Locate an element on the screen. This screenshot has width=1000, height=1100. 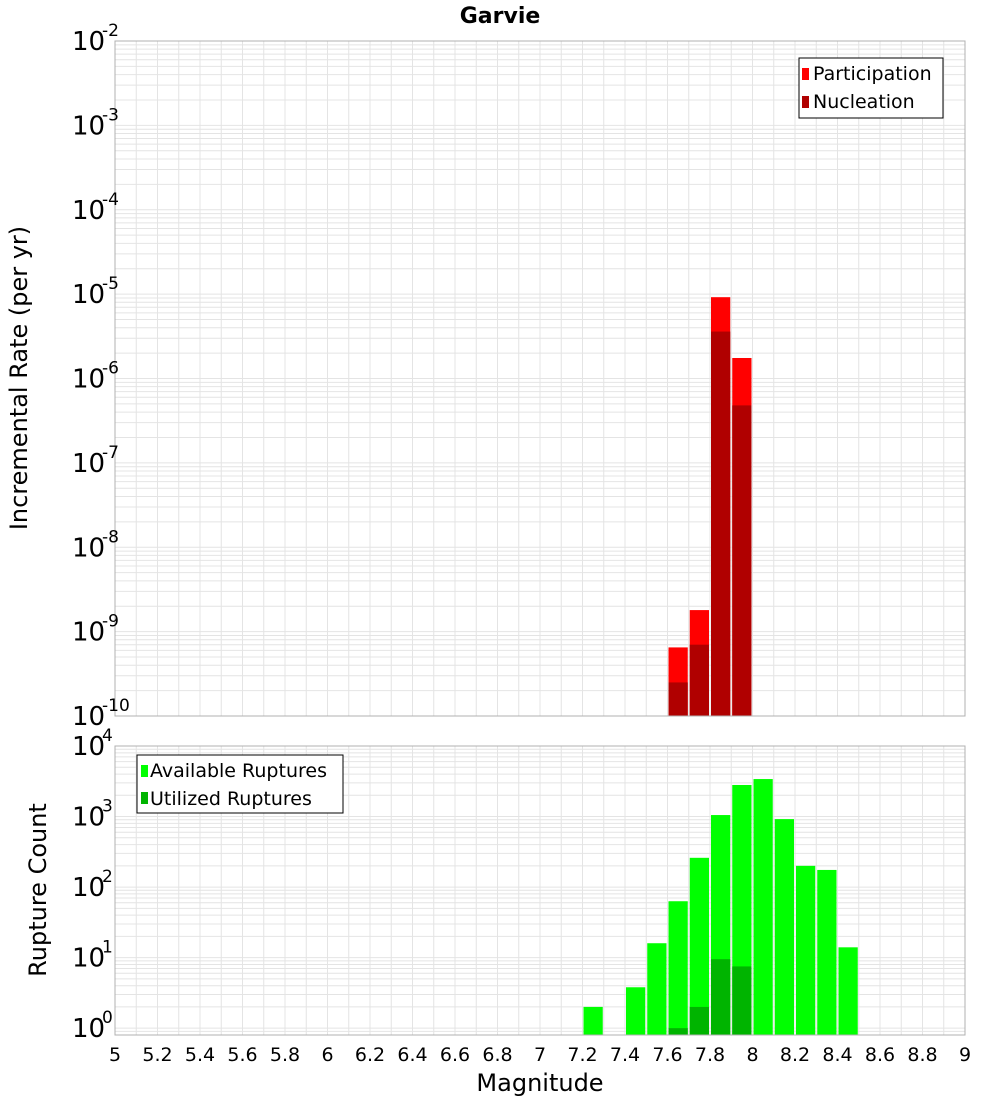
y-tick-exponent: -10 is located at coordinates (116, 706).